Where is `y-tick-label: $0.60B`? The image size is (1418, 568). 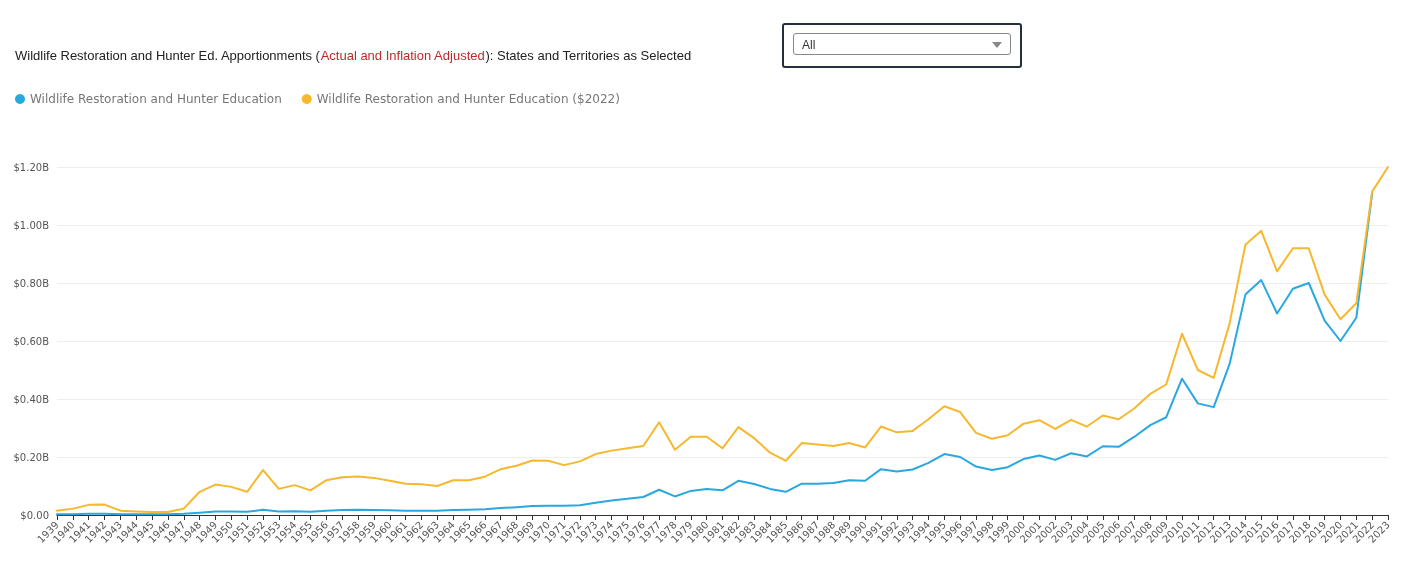 y-tick-label: $0.60B is located at coordinates (31, 341).